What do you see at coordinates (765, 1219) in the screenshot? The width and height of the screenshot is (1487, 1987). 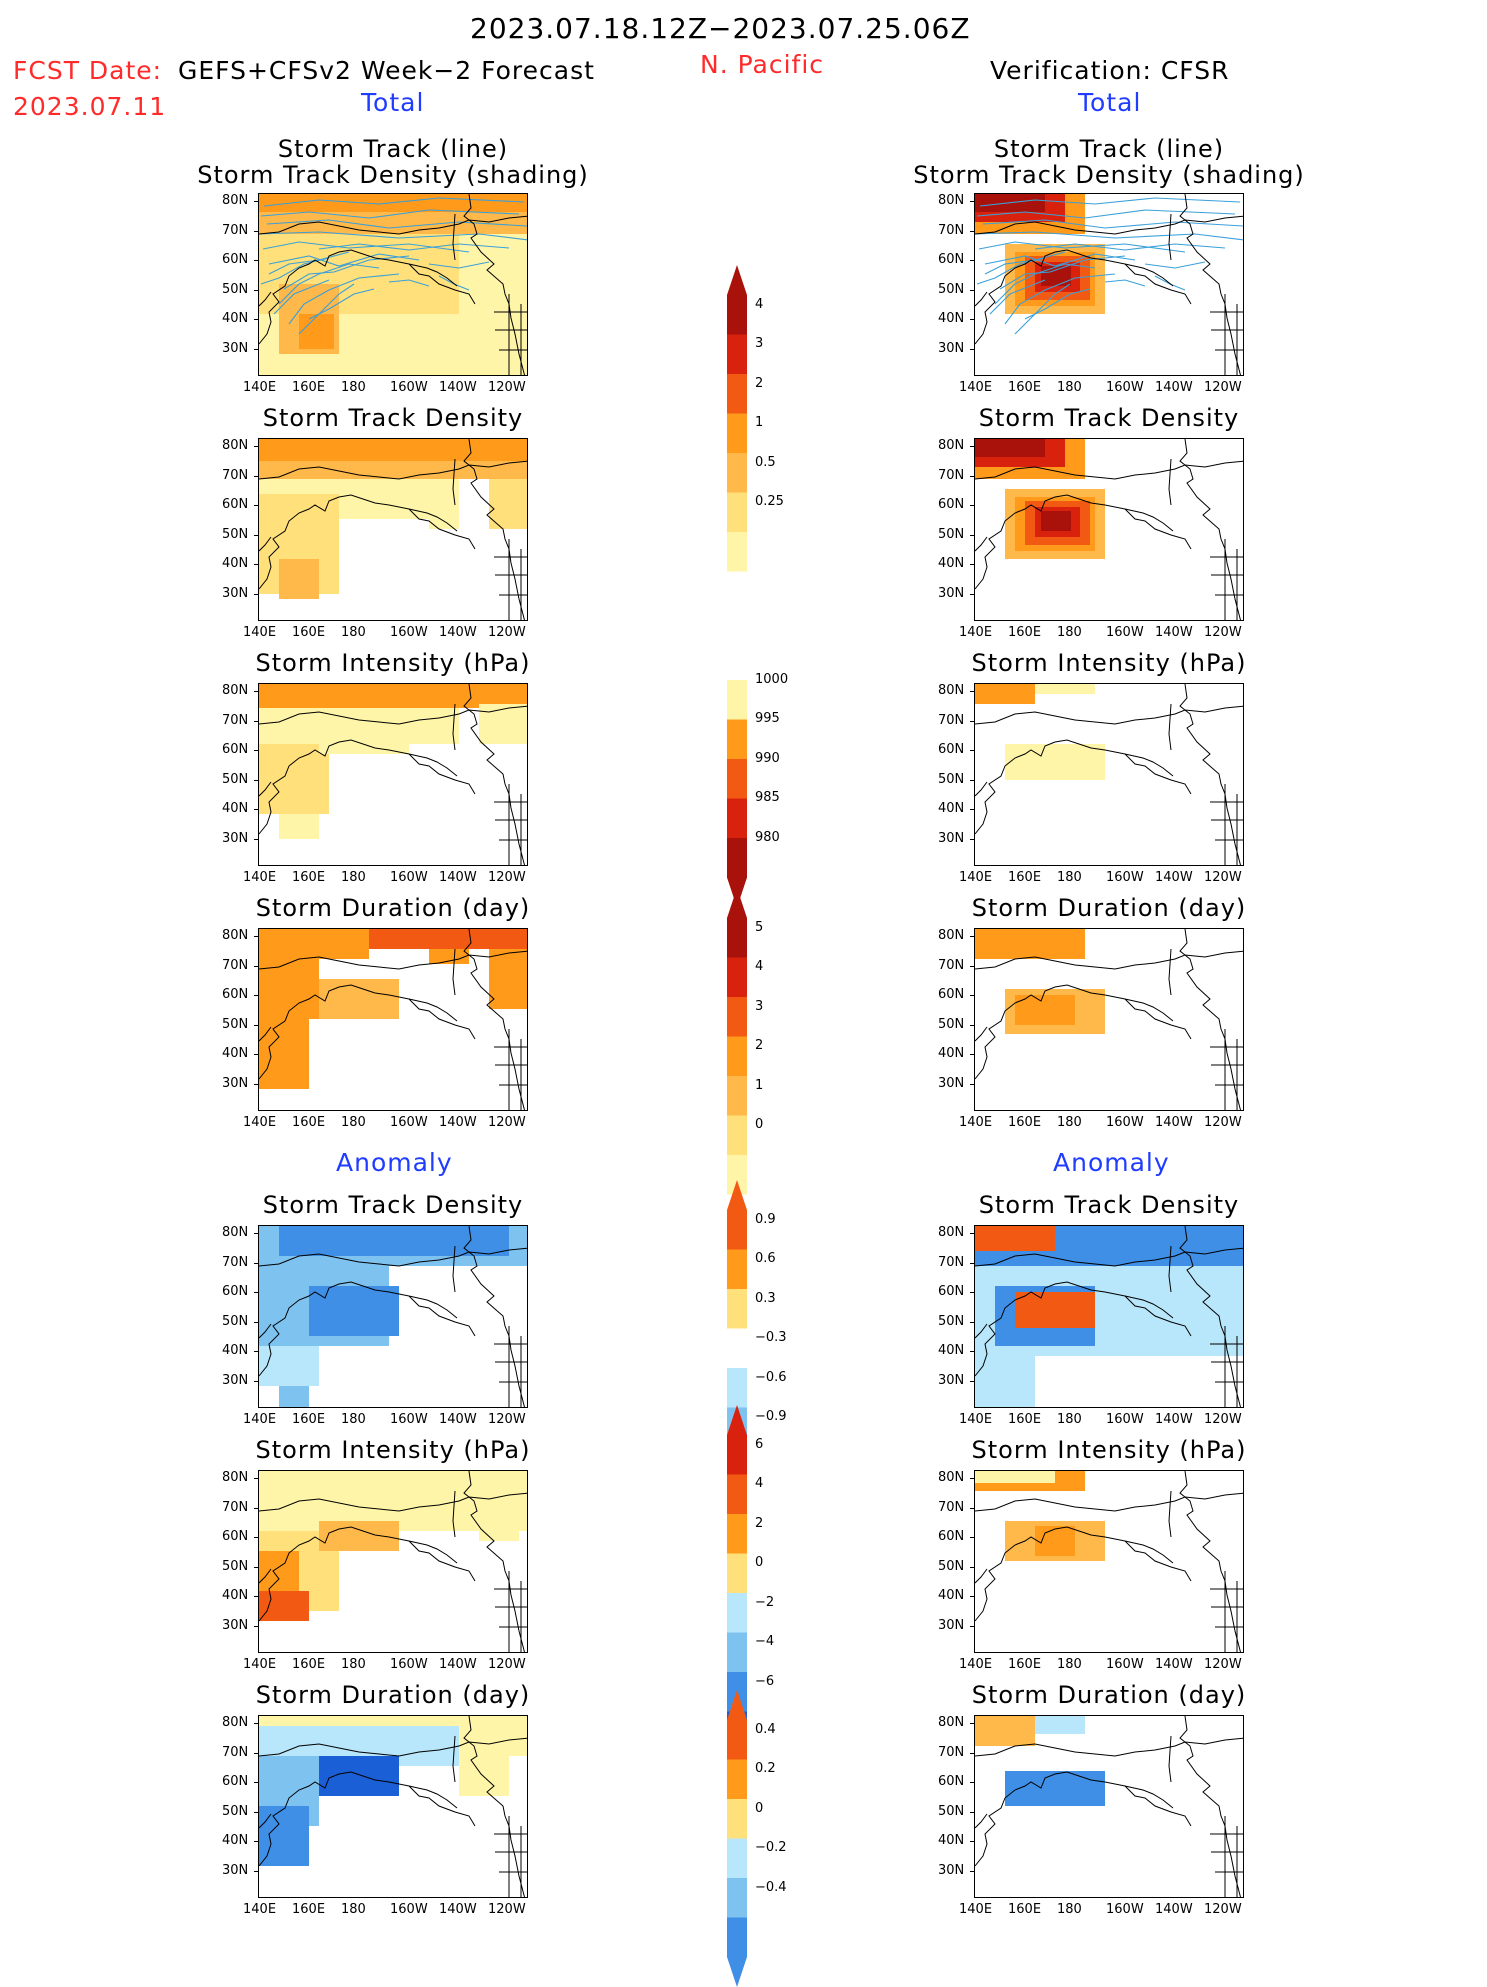 I see `colorbar-label: 0.9` at bounding box center [765, 1219].